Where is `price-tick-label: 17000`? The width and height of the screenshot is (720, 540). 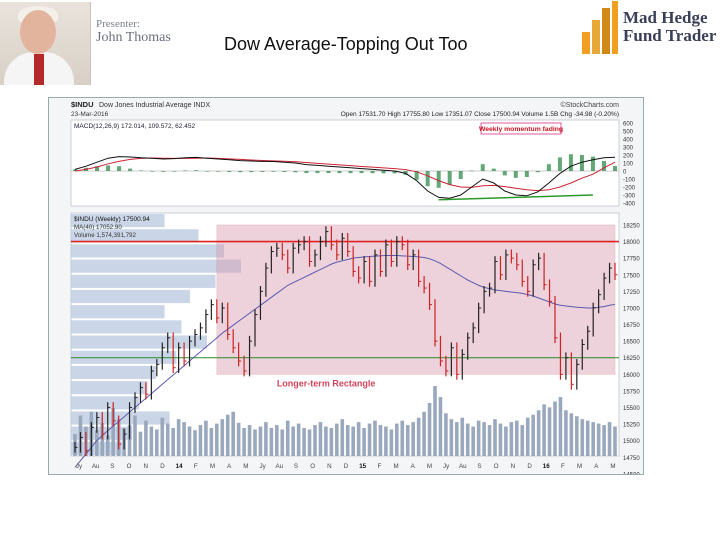
price-tick-label: 17000 is located at coordinates (631, 309).